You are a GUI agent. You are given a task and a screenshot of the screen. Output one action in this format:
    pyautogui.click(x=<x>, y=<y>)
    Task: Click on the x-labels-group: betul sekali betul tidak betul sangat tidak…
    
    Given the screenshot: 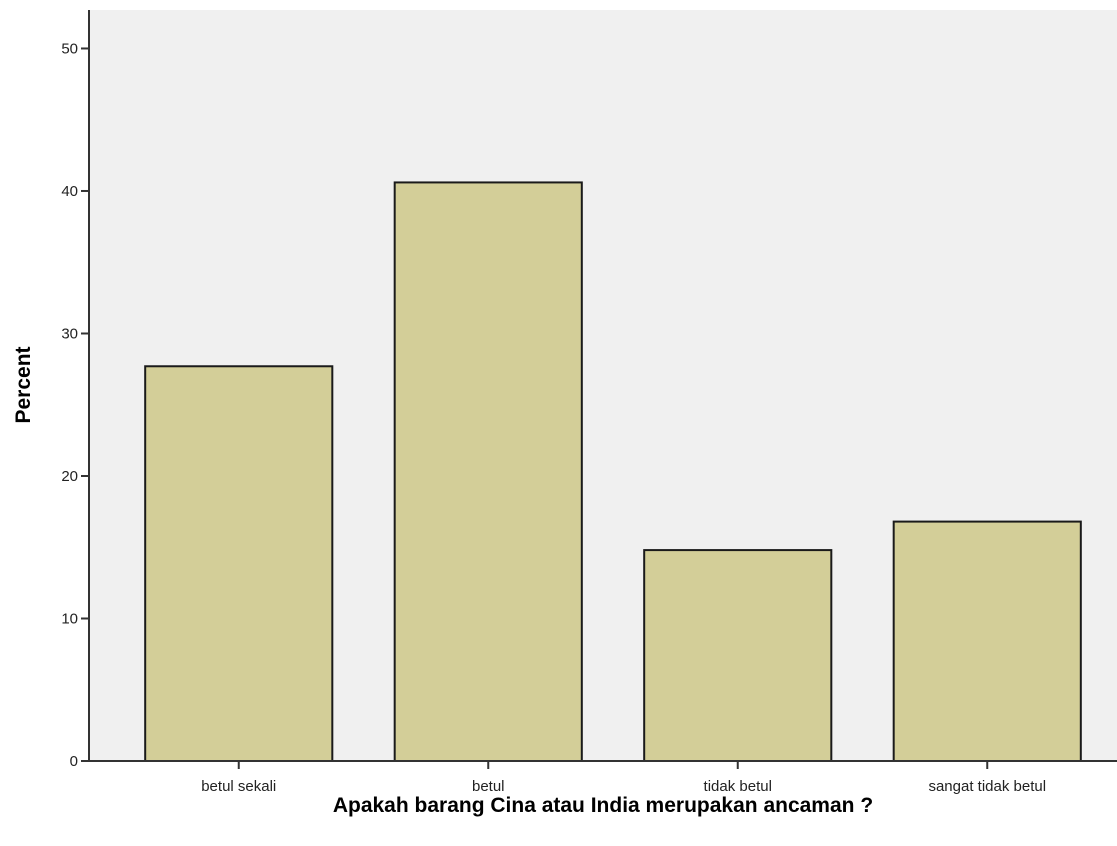 What is the action you would take?
    pyautogui.click(x=623, y=778)
    